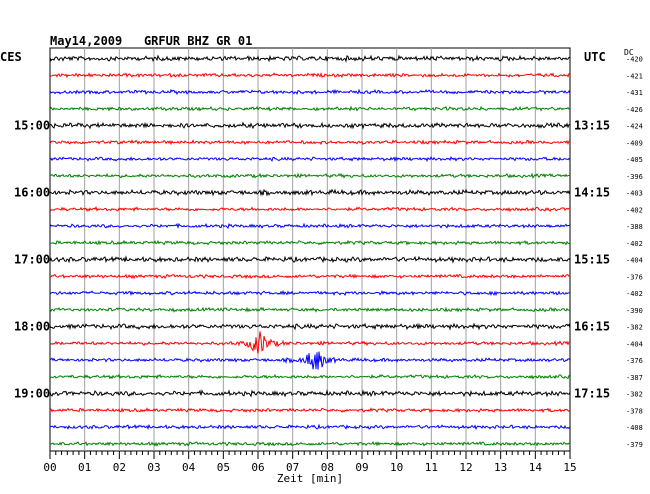  Describe the element at coordinates (592, 193) in the screenshot. I see `right-time-label: 14:15` at that location.